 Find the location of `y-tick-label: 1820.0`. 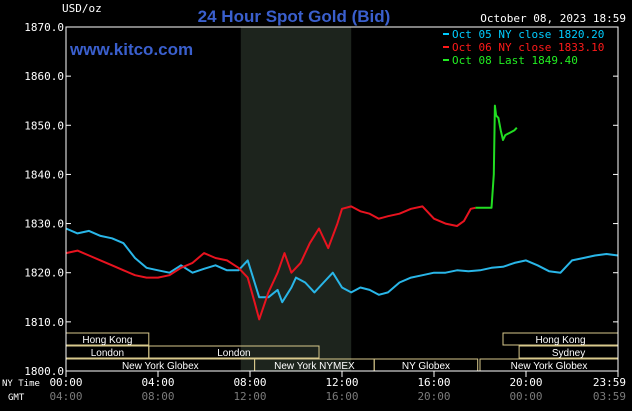

y-tick-label: 1820.0 is located at coordinates (44, 273).